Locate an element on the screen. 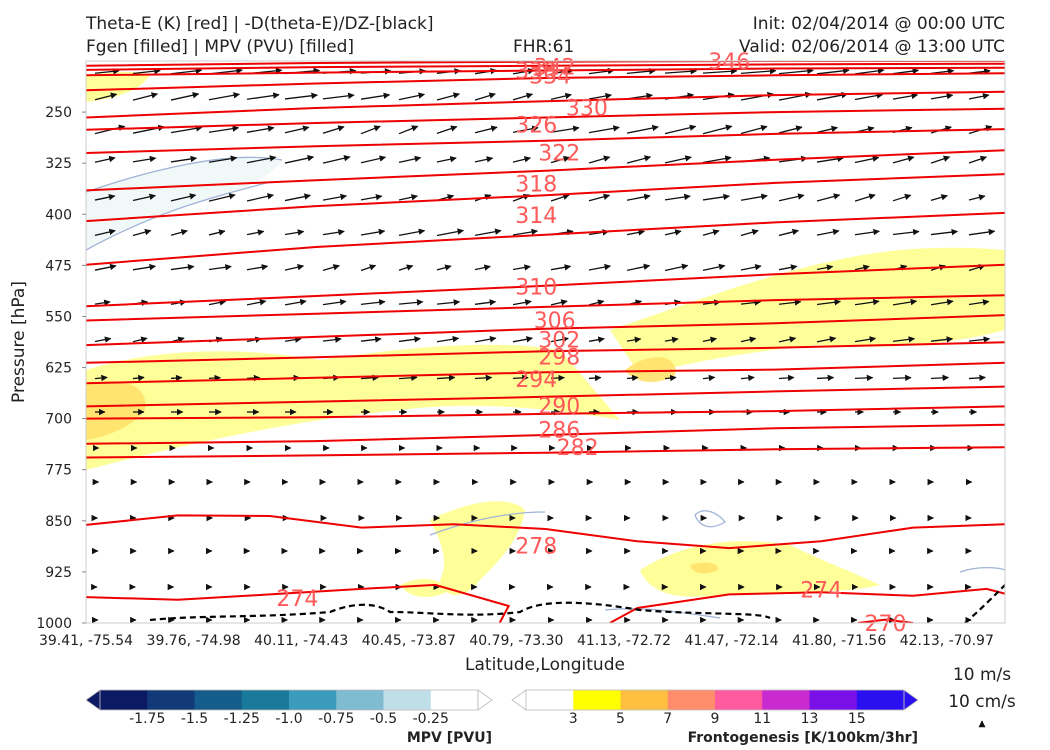 The image size is (1050, 750). dtheta-dz-contour is located at coordinates (577, 603).